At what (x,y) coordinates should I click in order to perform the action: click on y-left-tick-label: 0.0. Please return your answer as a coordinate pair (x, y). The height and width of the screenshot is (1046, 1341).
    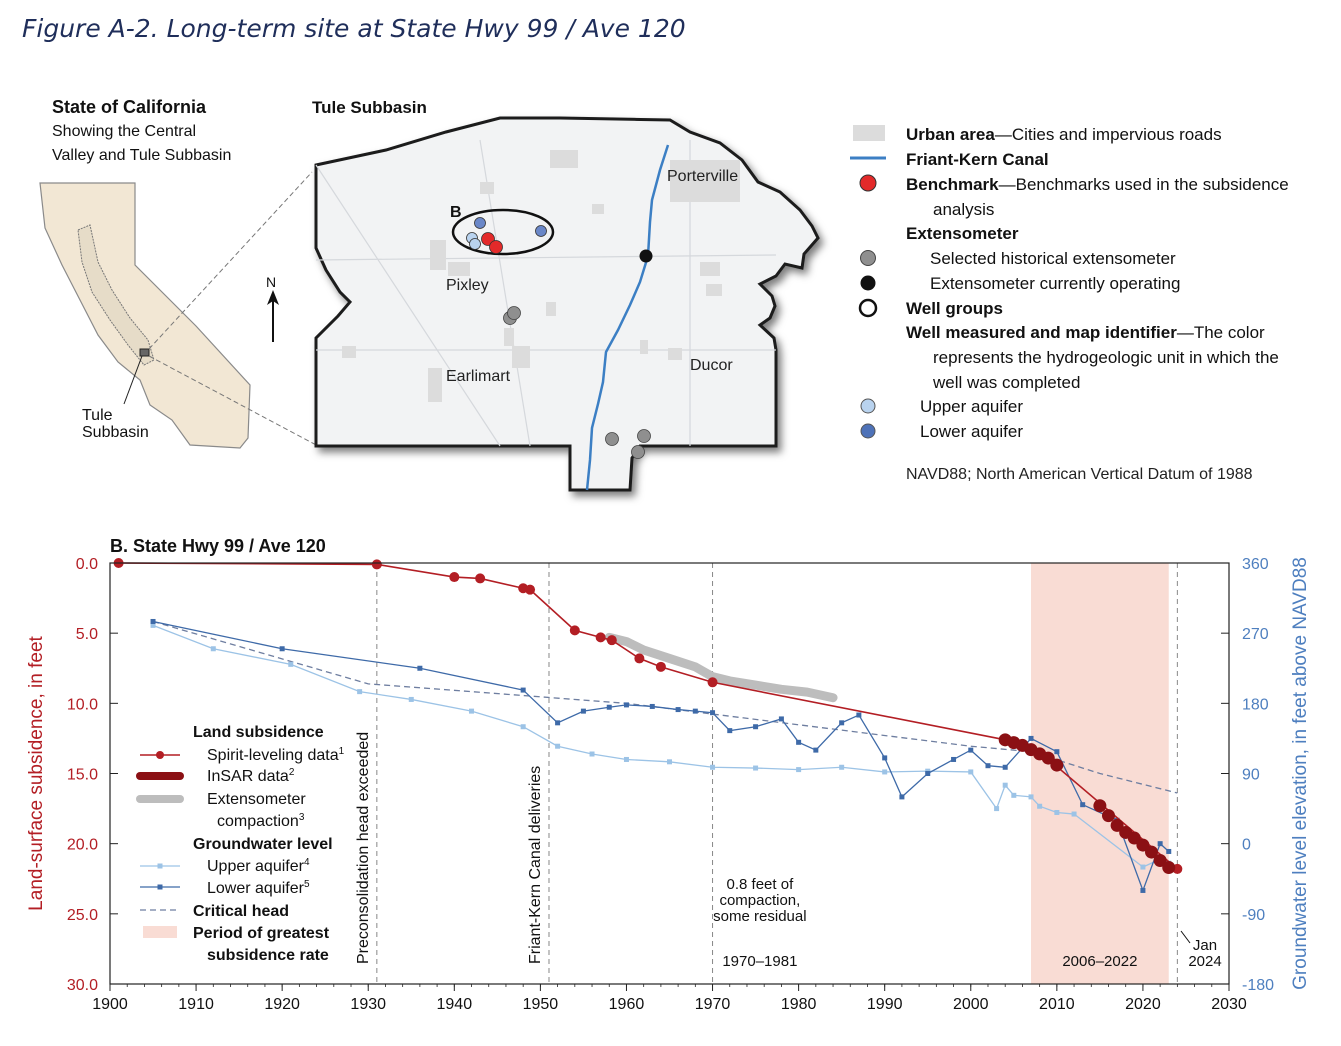
    Looking at the image, I should click on (87, 564).